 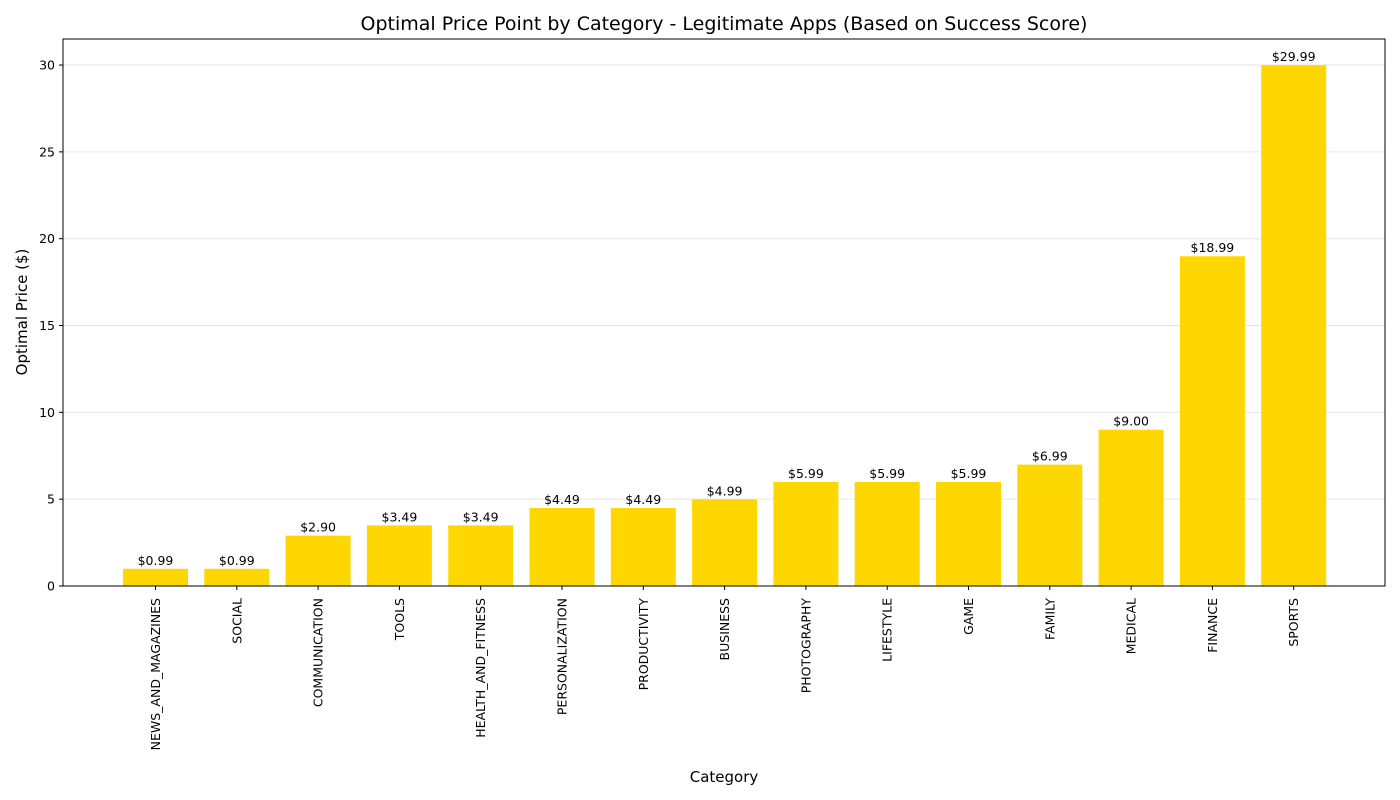 What do you see at coordinates (1131, 626) in the screenshot?
I see `x-tick-label: MEDICAL` at bounding box center [1131, 626].